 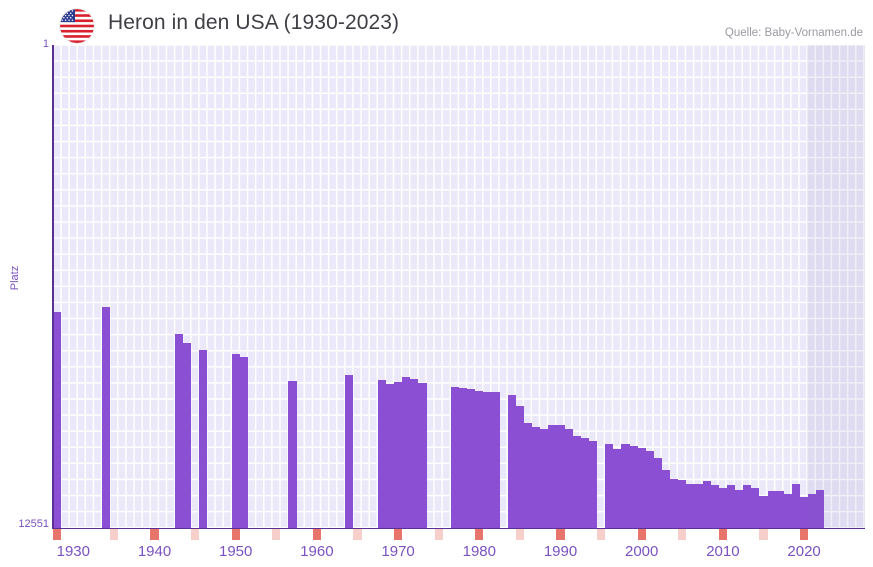 What do you see at coordinates (787, 511) in the screenshot?
I see `bar-2018` at bounding box center [787, 511].